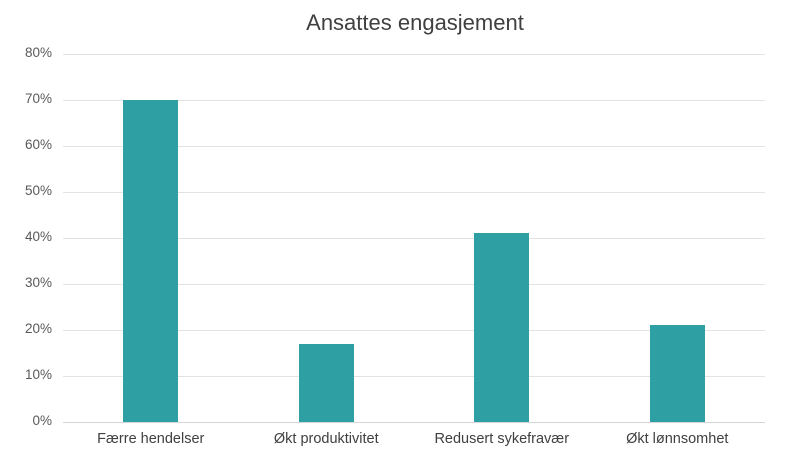 Image resolution: width=810 pixels, height=461 pixels. Describe the element at coordinates (38, 52) in the screenshot. I see `y-tick-label: 80%` at that location.